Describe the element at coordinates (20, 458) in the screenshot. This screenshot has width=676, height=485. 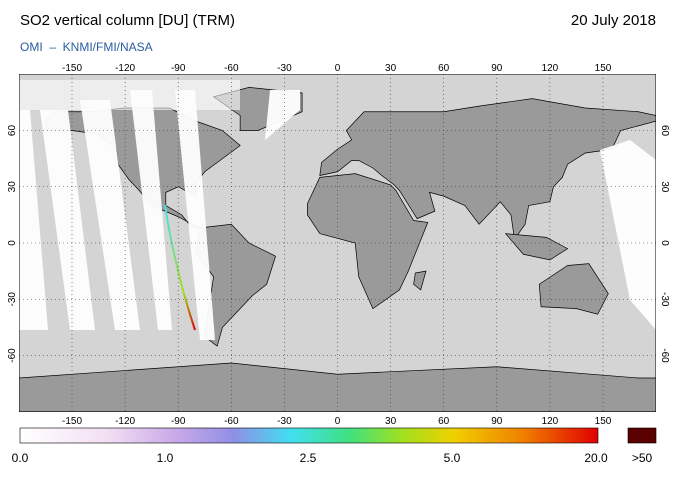
I see `colorbar-label: 0.0` at that location.